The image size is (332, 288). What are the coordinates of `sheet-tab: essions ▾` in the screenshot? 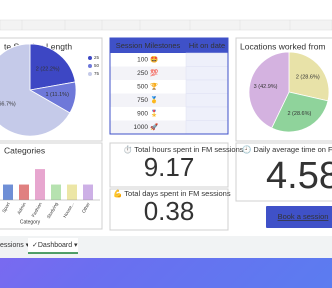 It's located at (15, 245).